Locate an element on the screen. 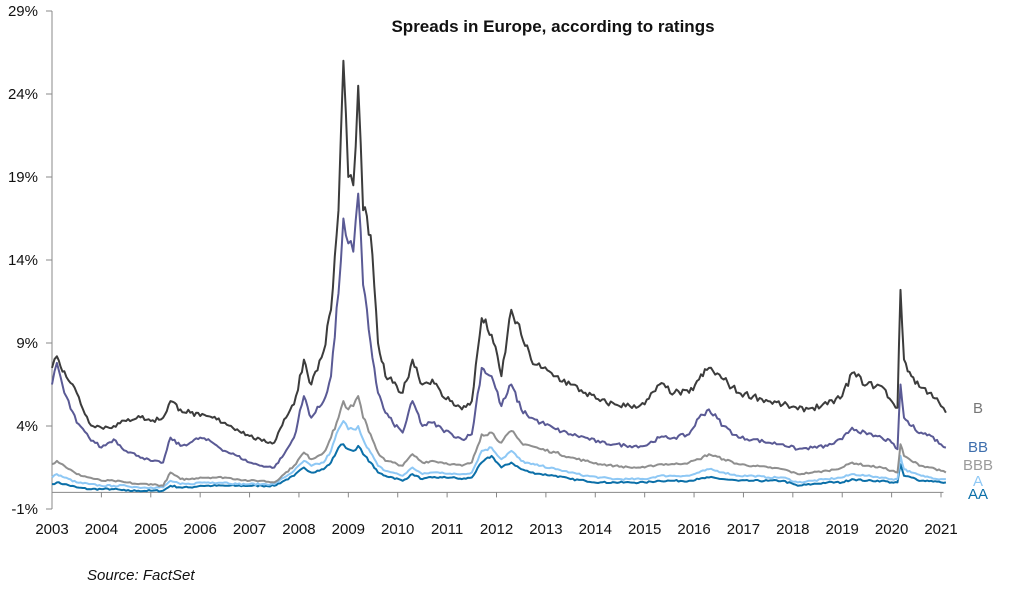 The height and width of the screenshot is (599, 1010). x-tick-label: 2018 is located at coordinates (792, 529).